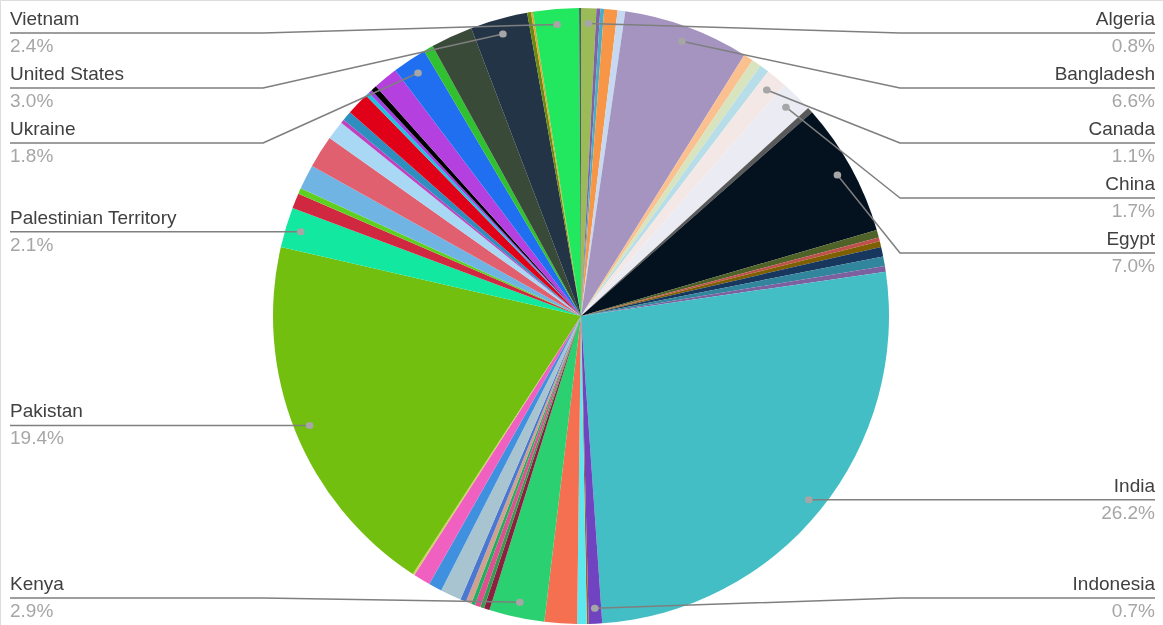  I want to click on data-label: 2.4%, so click(32, 45).